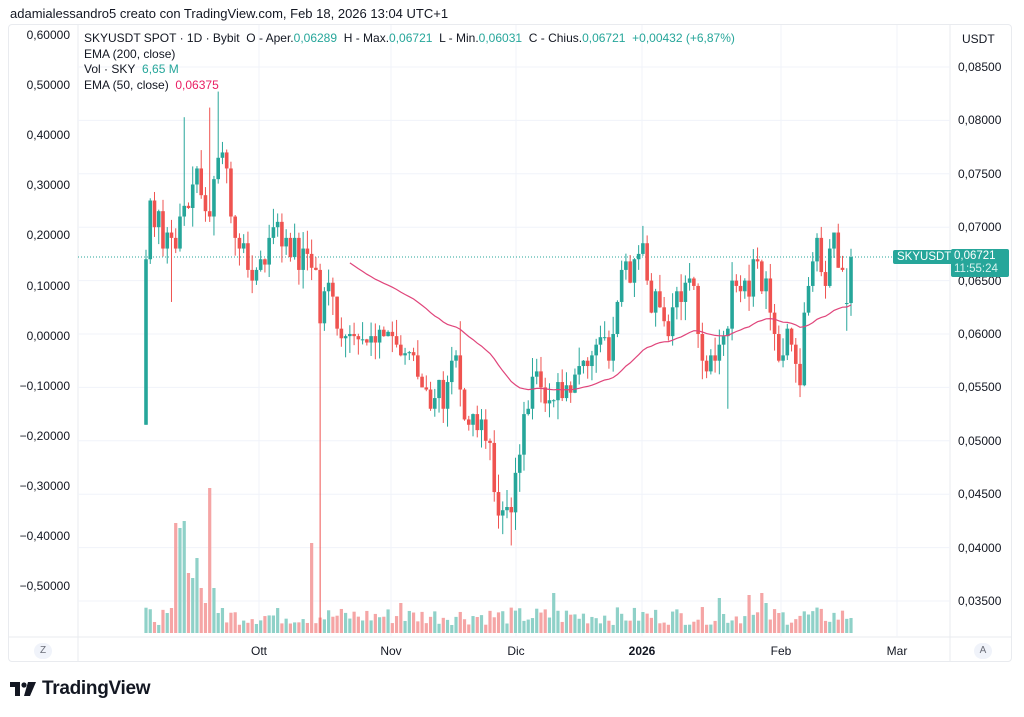 Image resolution: width=1024 pixels, height=717 pixels. I want to click on tradingview-logo: TradingView, so click(80, 689).